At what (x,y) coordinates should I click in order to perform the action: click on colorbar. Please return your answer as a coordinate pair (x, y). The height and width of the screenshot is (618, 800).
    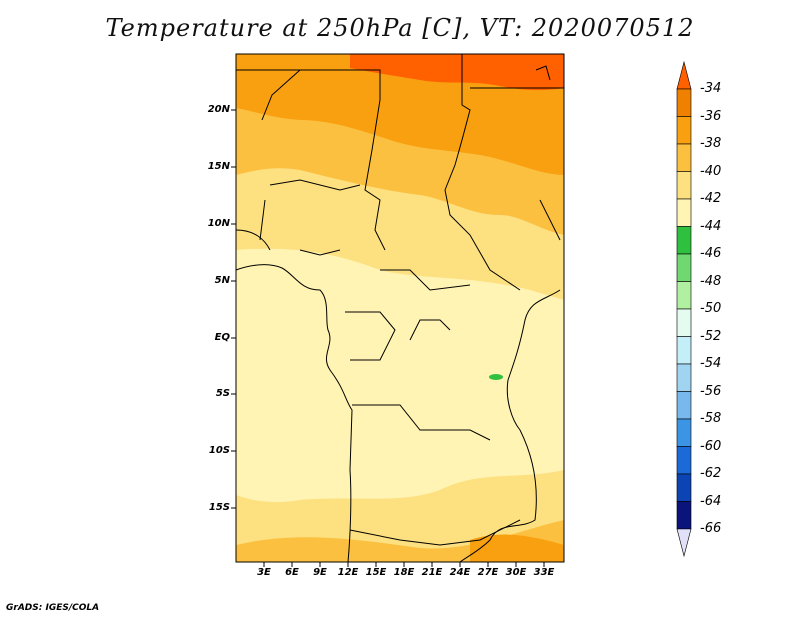
    Looking at the image, I should click on (684, 309).